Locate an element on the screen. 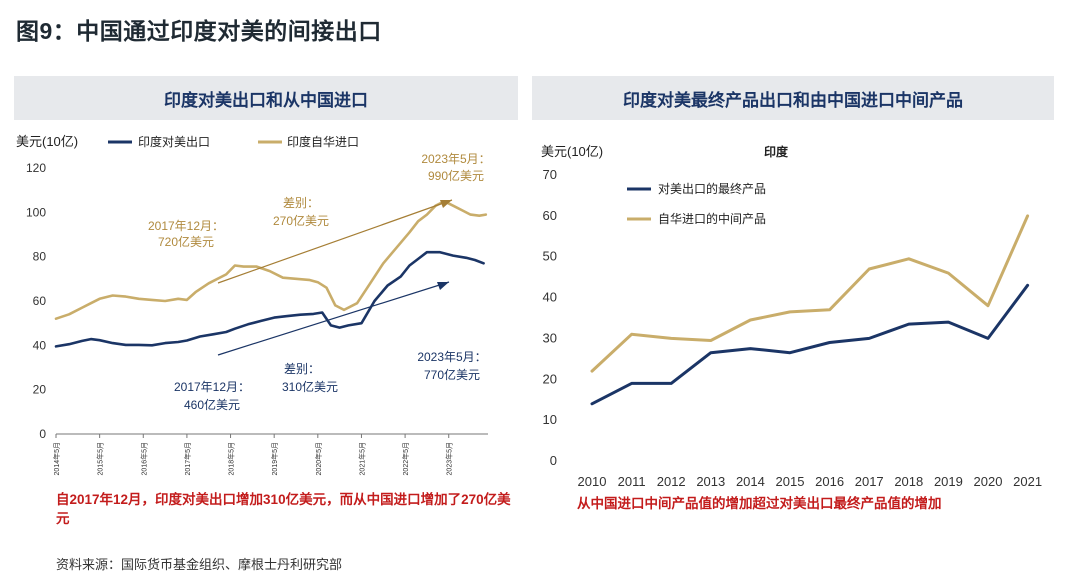 The width and height of the screenshot is (1080, 581). annot-gold-diff-2: 270亿美元 is located at coordinates (301, 220).